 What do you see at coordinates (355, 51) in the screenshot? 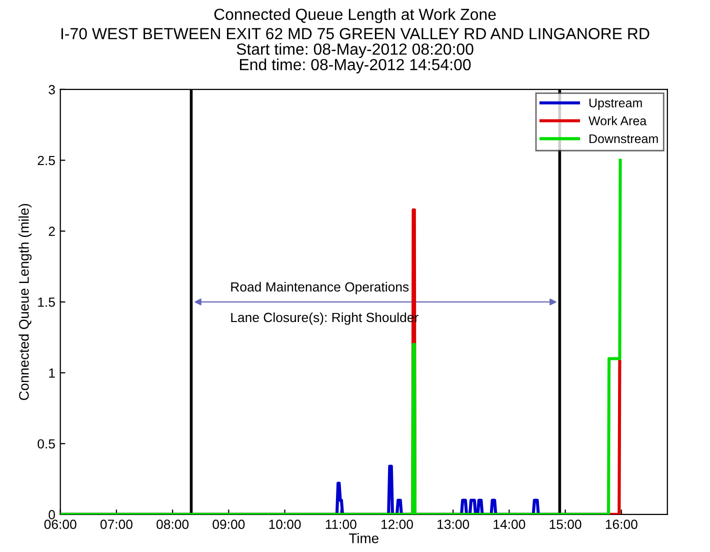
I see `chart-subtitle: I-70 WEST BETWEEN EXIT 62 MD 75 GREEN VALLEY RD AND LINGANORE RD Start time: 08-May-2012 08:20:00 End time: 08-May-2012 14:54:00` at bounding box center [355, 51].